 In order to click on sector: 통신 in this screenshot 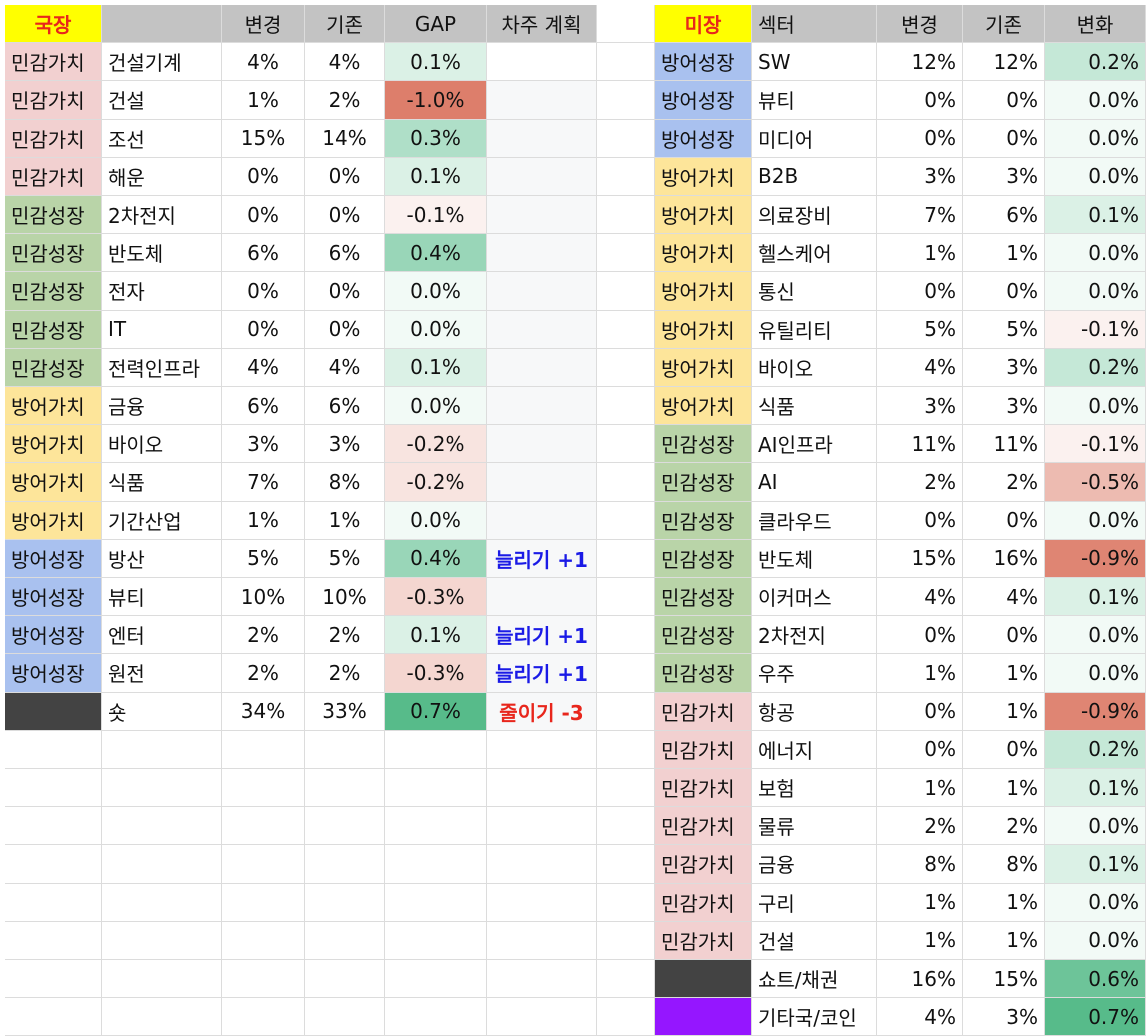, I will do `click(814, 291)`.